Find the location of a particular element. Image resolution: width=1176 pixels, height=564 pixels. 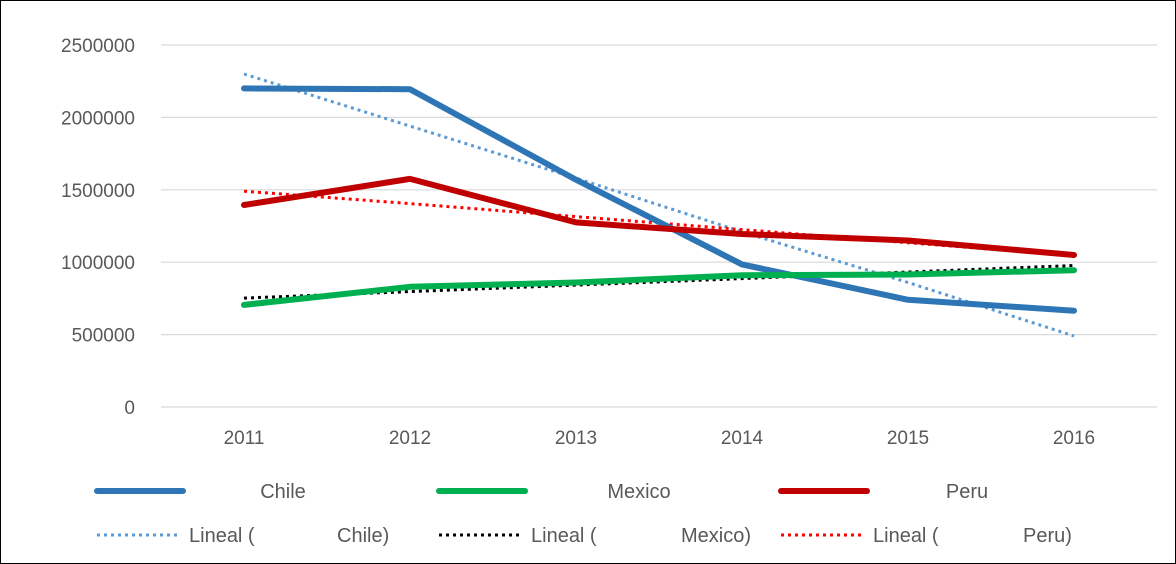

x-tick-label: 2016 is located at coordinates (1074, 438).